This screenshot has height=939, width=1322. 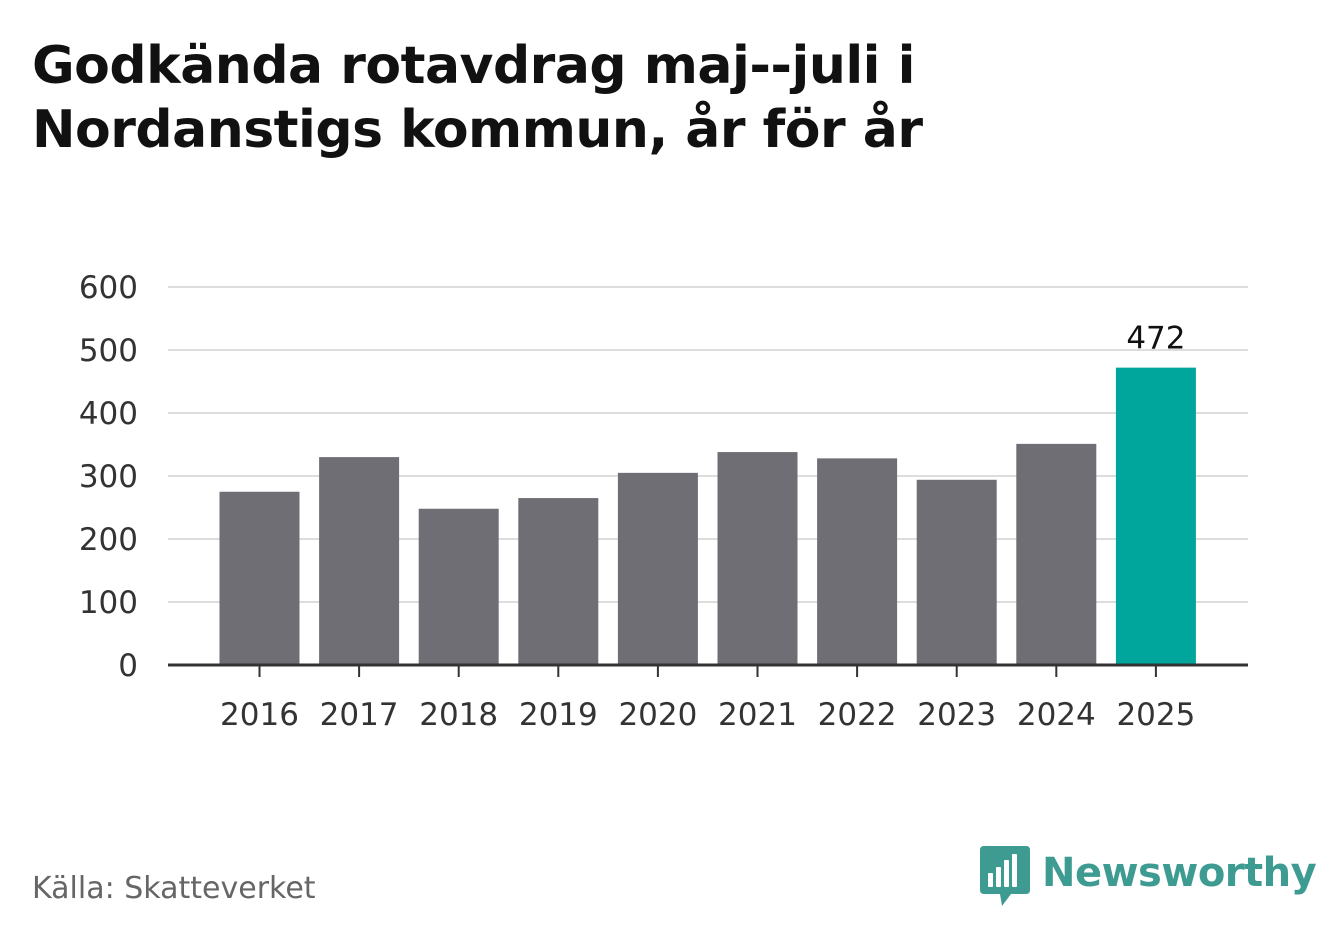 I want to click on y-tick-label: 200, so click(x=108, y=540).